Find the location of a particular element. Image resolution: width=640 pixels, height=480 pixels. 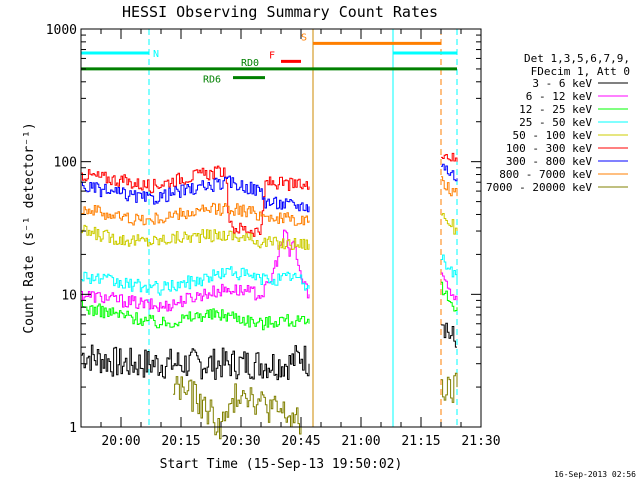

x-tick-label: 20:30 is located at coordinates (240, 441).